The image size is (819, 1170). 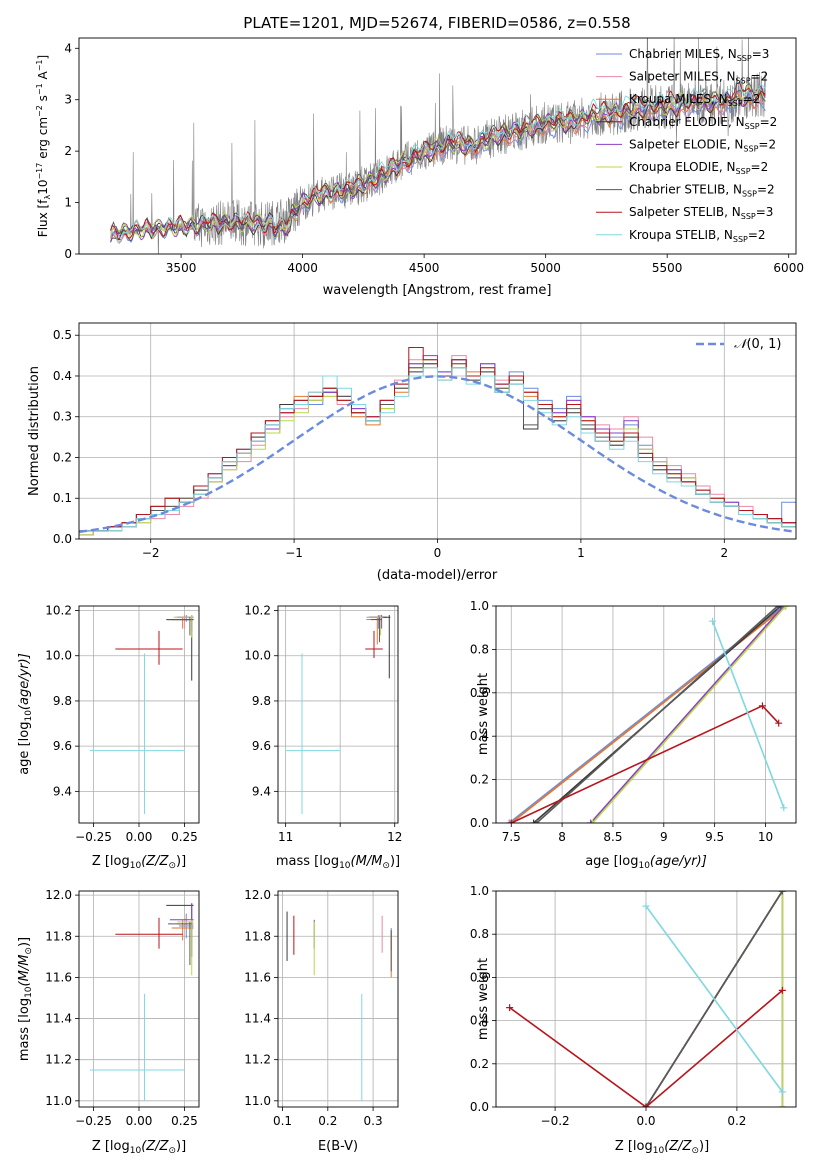 What do you see at coordinates (788, 268) in the screenshot?
I see `x-tick-label: 6000` at bounding box center [788, 268].